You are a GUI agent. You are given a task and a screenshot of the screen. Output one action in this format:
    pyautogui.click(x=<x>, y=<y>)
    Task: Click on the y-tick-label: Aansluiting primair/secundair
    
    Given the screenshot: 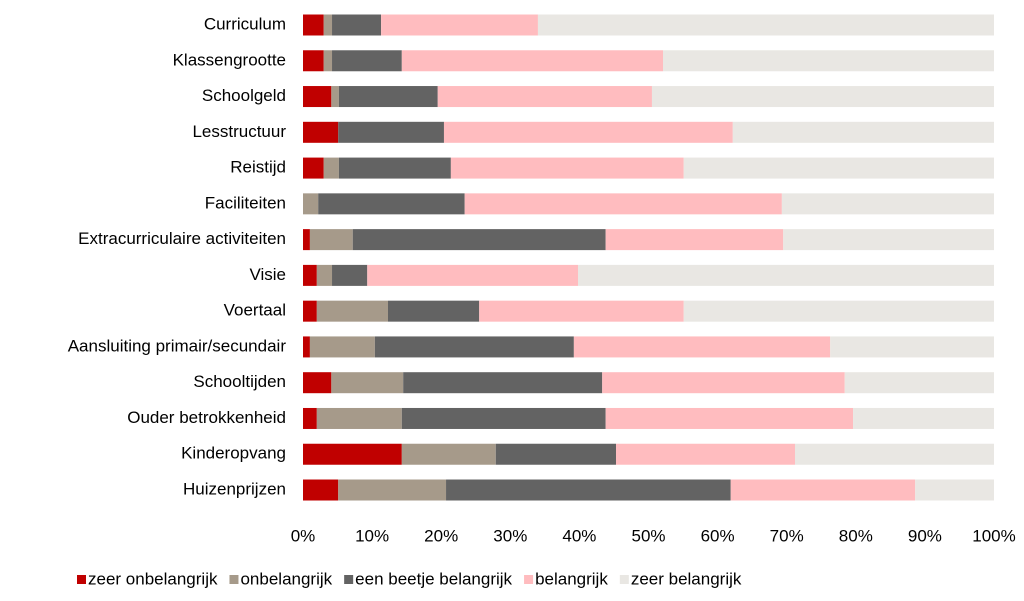 What is the action you would take?
    pyautogui.click(x=177, y=345)
    